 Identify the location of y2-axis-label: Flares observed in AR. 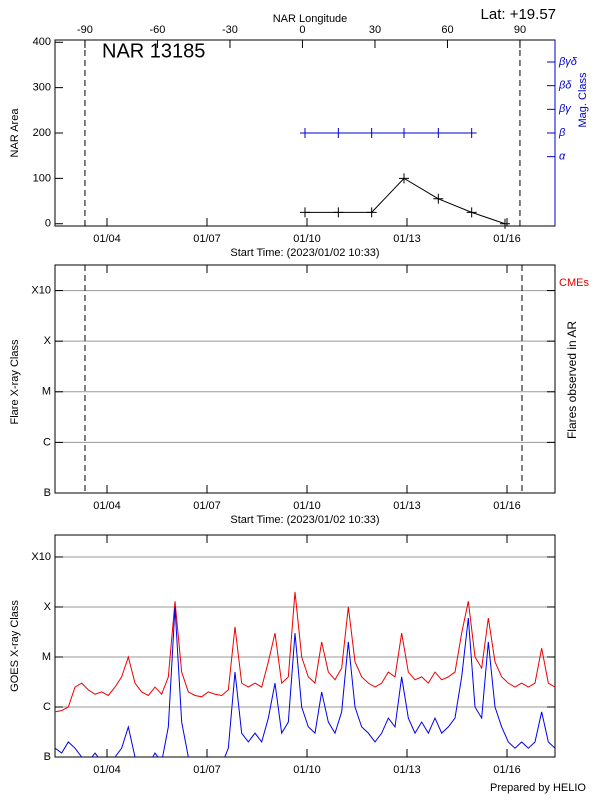
(572, 380).